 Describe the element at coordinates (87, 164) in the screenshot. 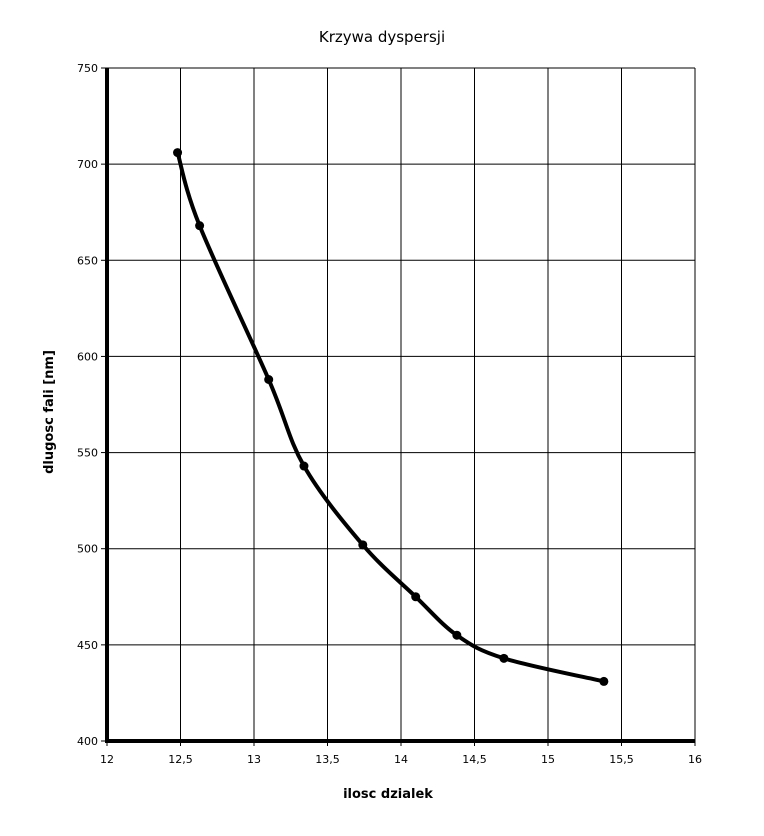

I see `y-tick-label: 700` at that location.